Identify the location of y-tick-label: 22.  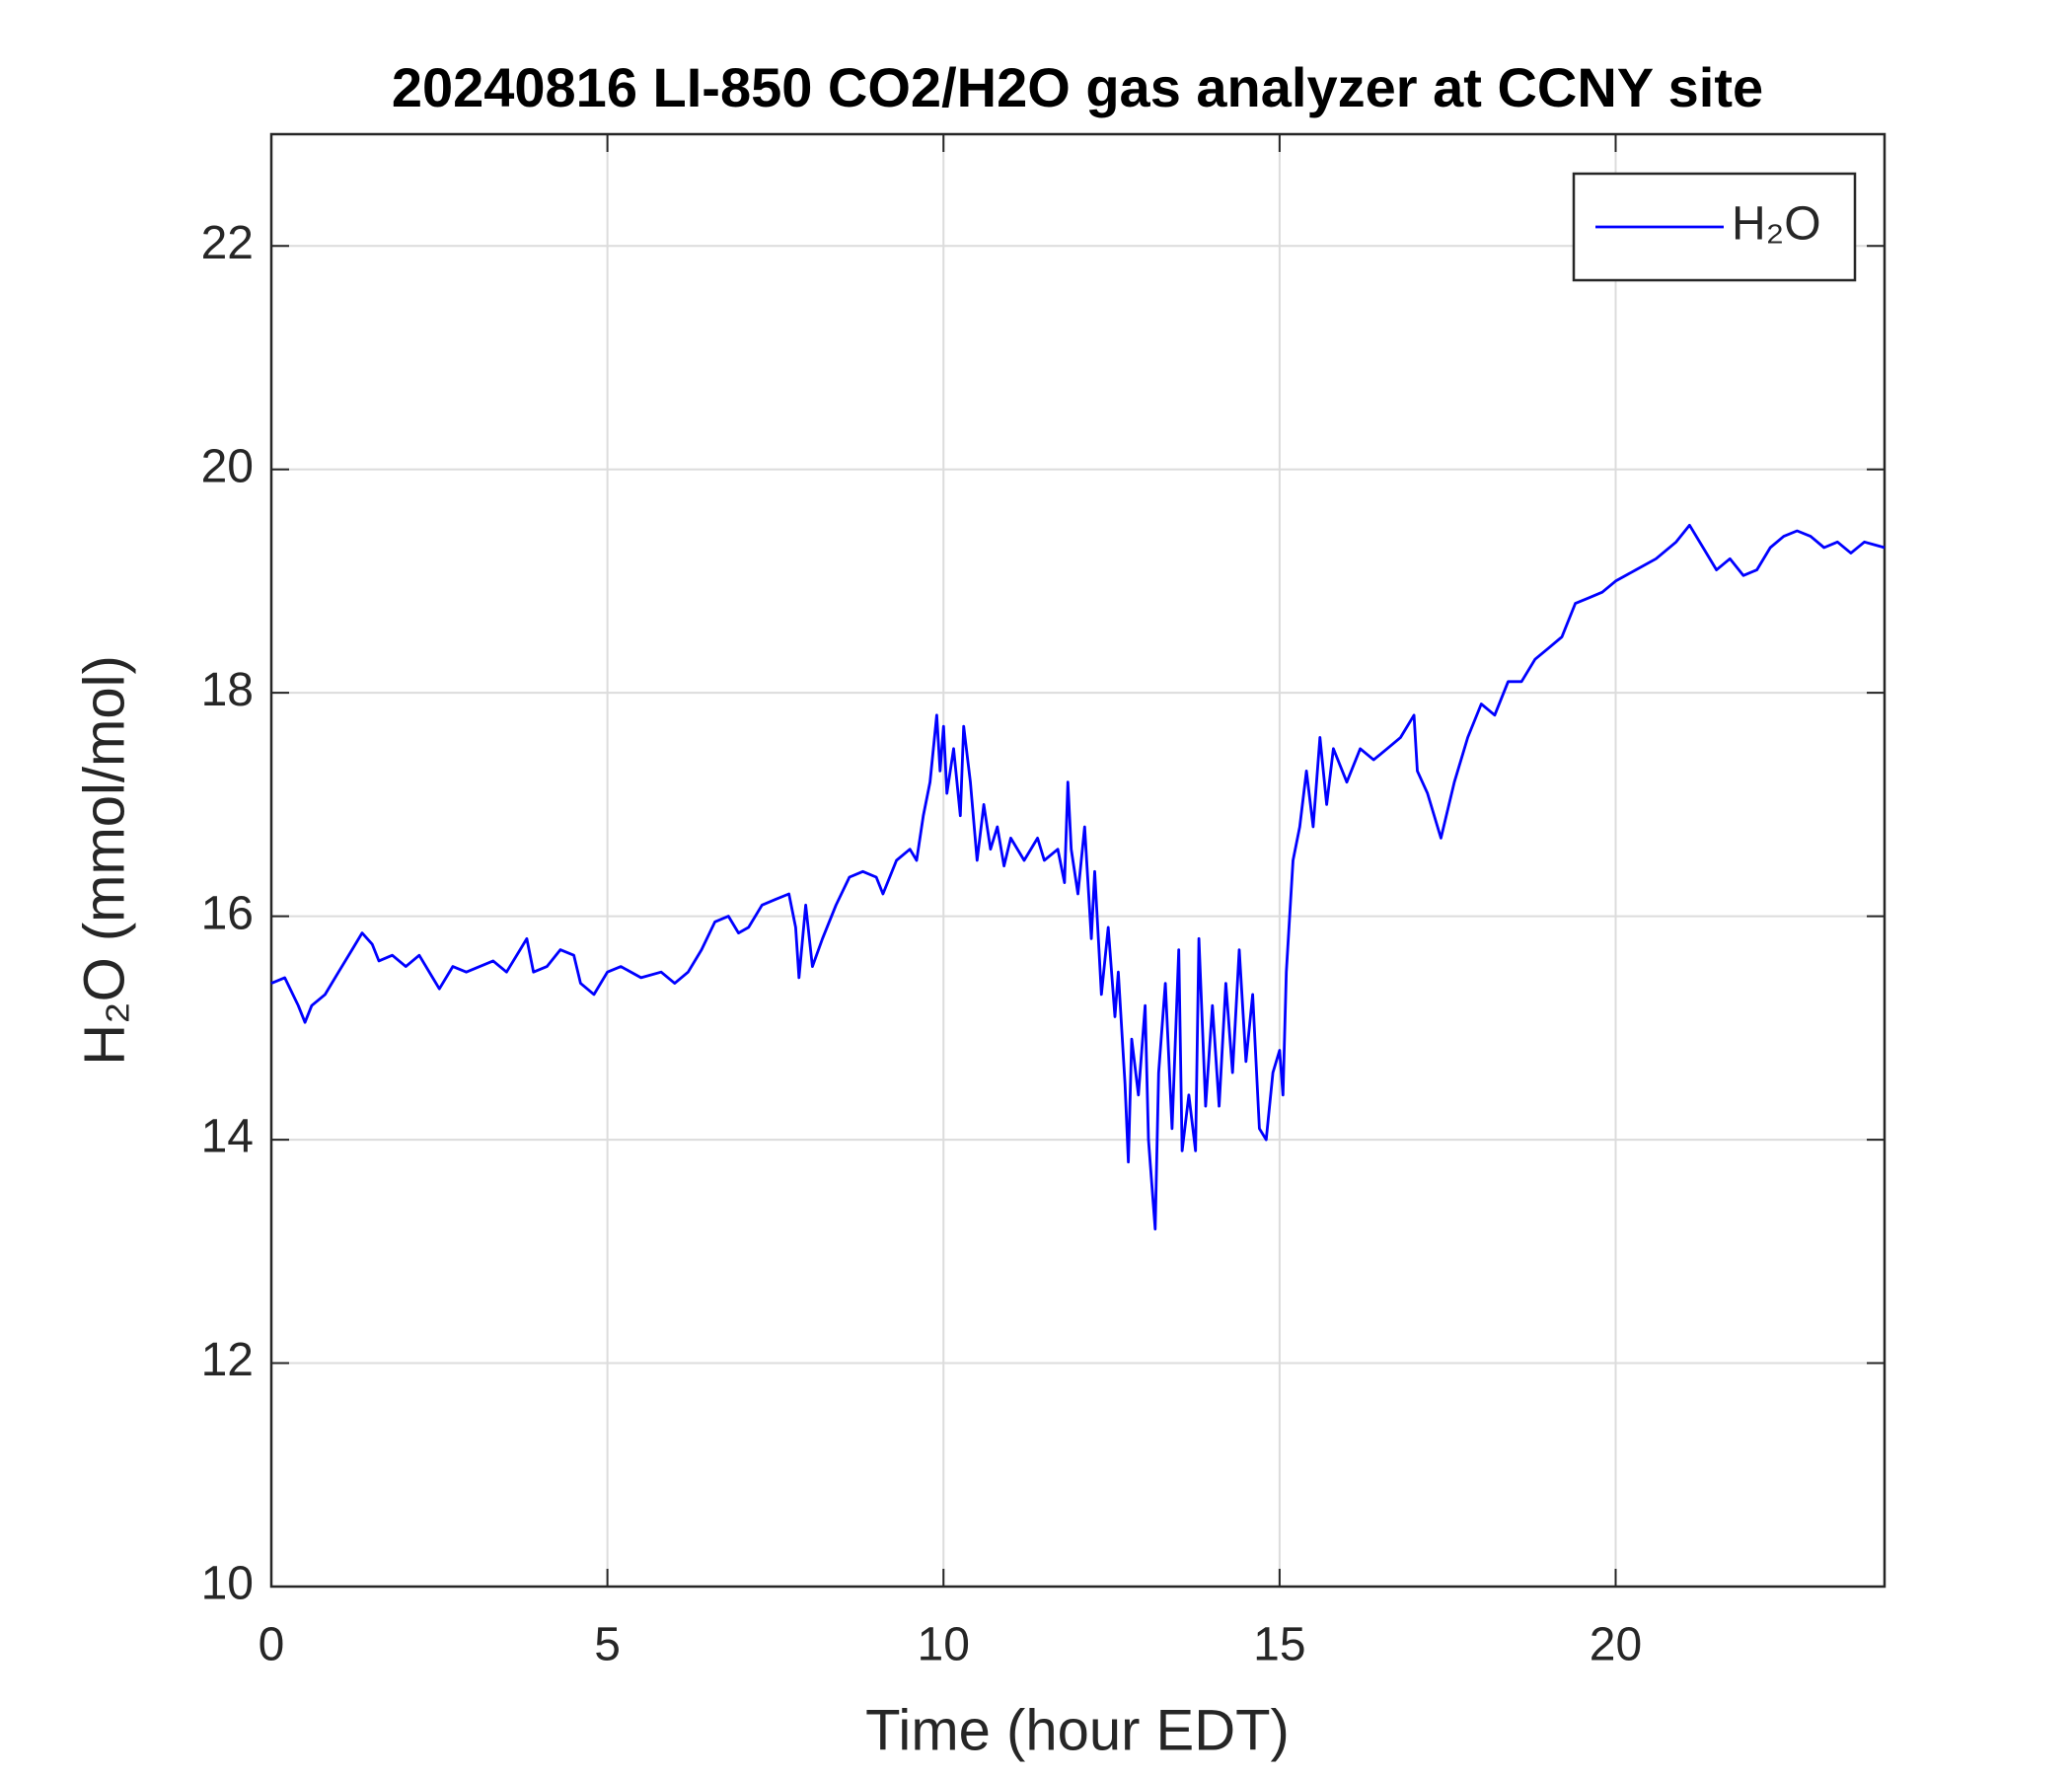
(228, 243).